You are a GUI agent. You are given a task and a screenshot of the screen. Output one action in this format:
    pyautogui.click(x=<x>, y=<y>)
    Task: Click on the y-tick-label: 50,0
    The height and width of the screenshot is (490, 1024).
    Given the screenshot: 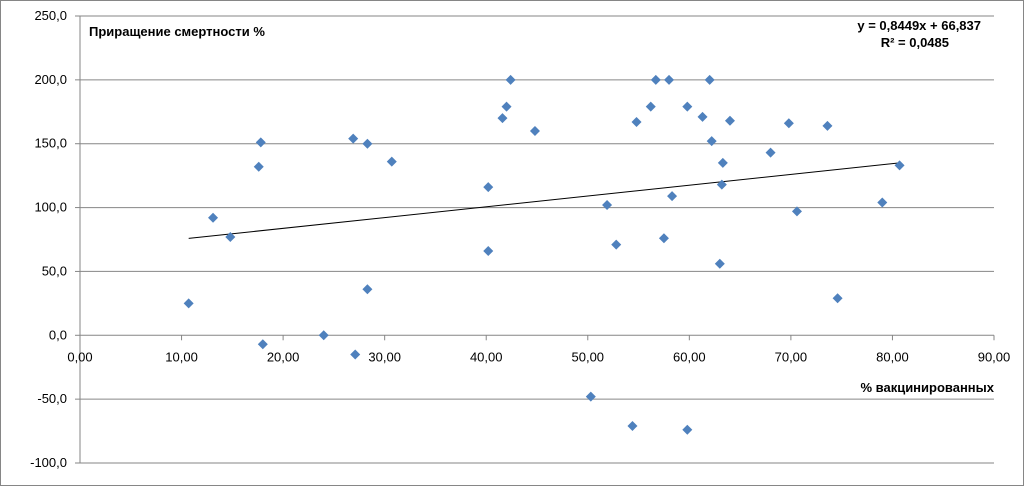 What is the action you would take?
    pyautogui.click(x=54, y=270)
    